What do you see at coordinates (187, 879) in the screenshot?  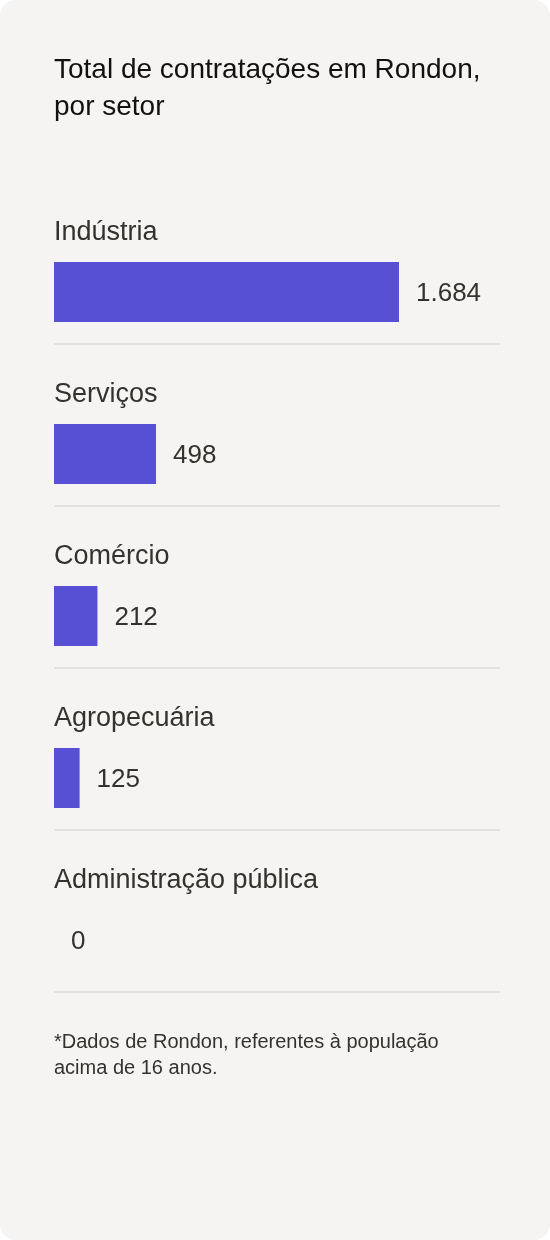 I see `y-tick-label: Administração pública` at bounding box center [187, 879].